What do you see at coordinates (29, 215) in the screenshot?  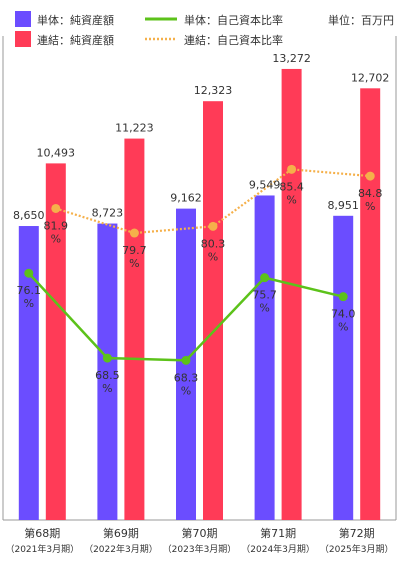 I see `single-net-assets-value-label: 8,650` at bounding box center [29, 215].